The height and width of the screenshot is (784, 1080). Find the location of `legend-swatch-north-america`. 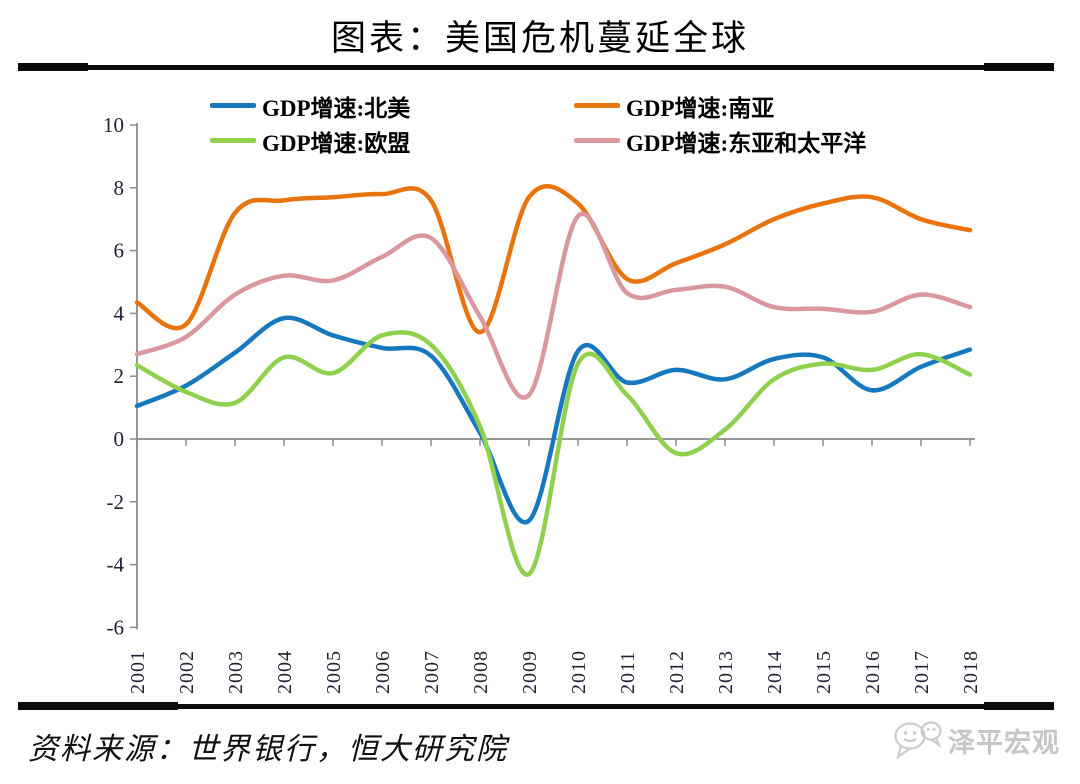

legend-swatch-north-america is located at coordinates (233, 105).